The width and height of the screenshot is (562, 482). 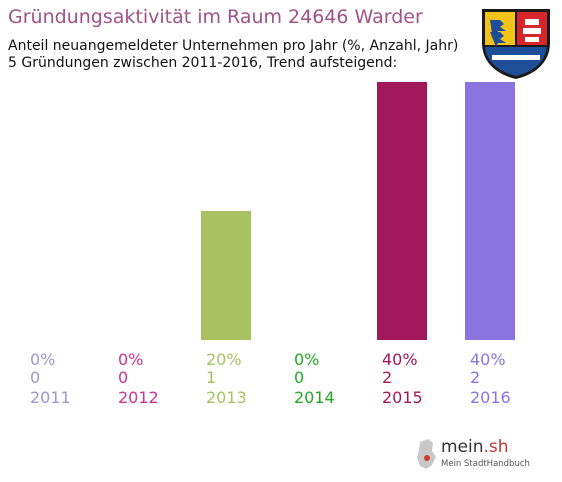 What do you see at coordinates (490, 397) in the screenshot?
I see `year-label-2016: 2016` at bounding box center [490, 397].